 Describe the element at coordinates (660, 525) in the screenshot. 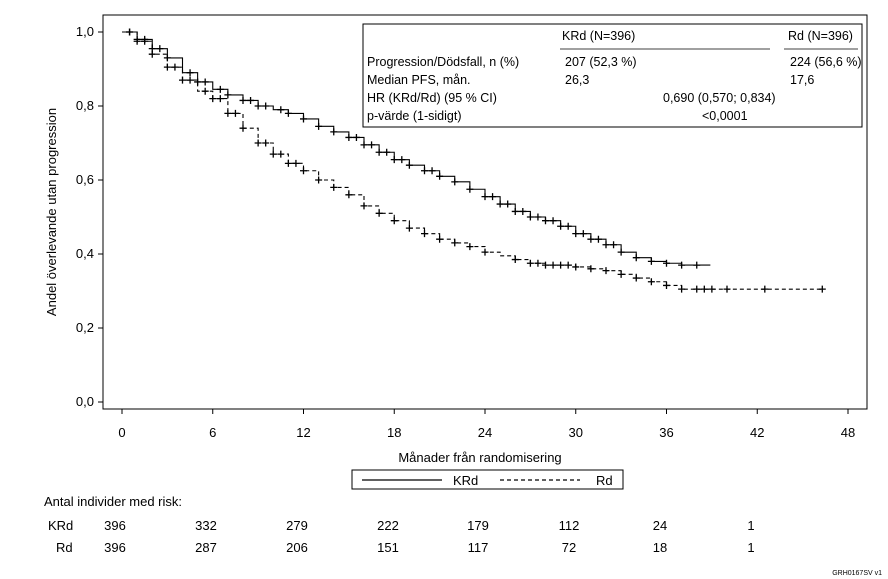

I see `risk-value: 24` at that location.